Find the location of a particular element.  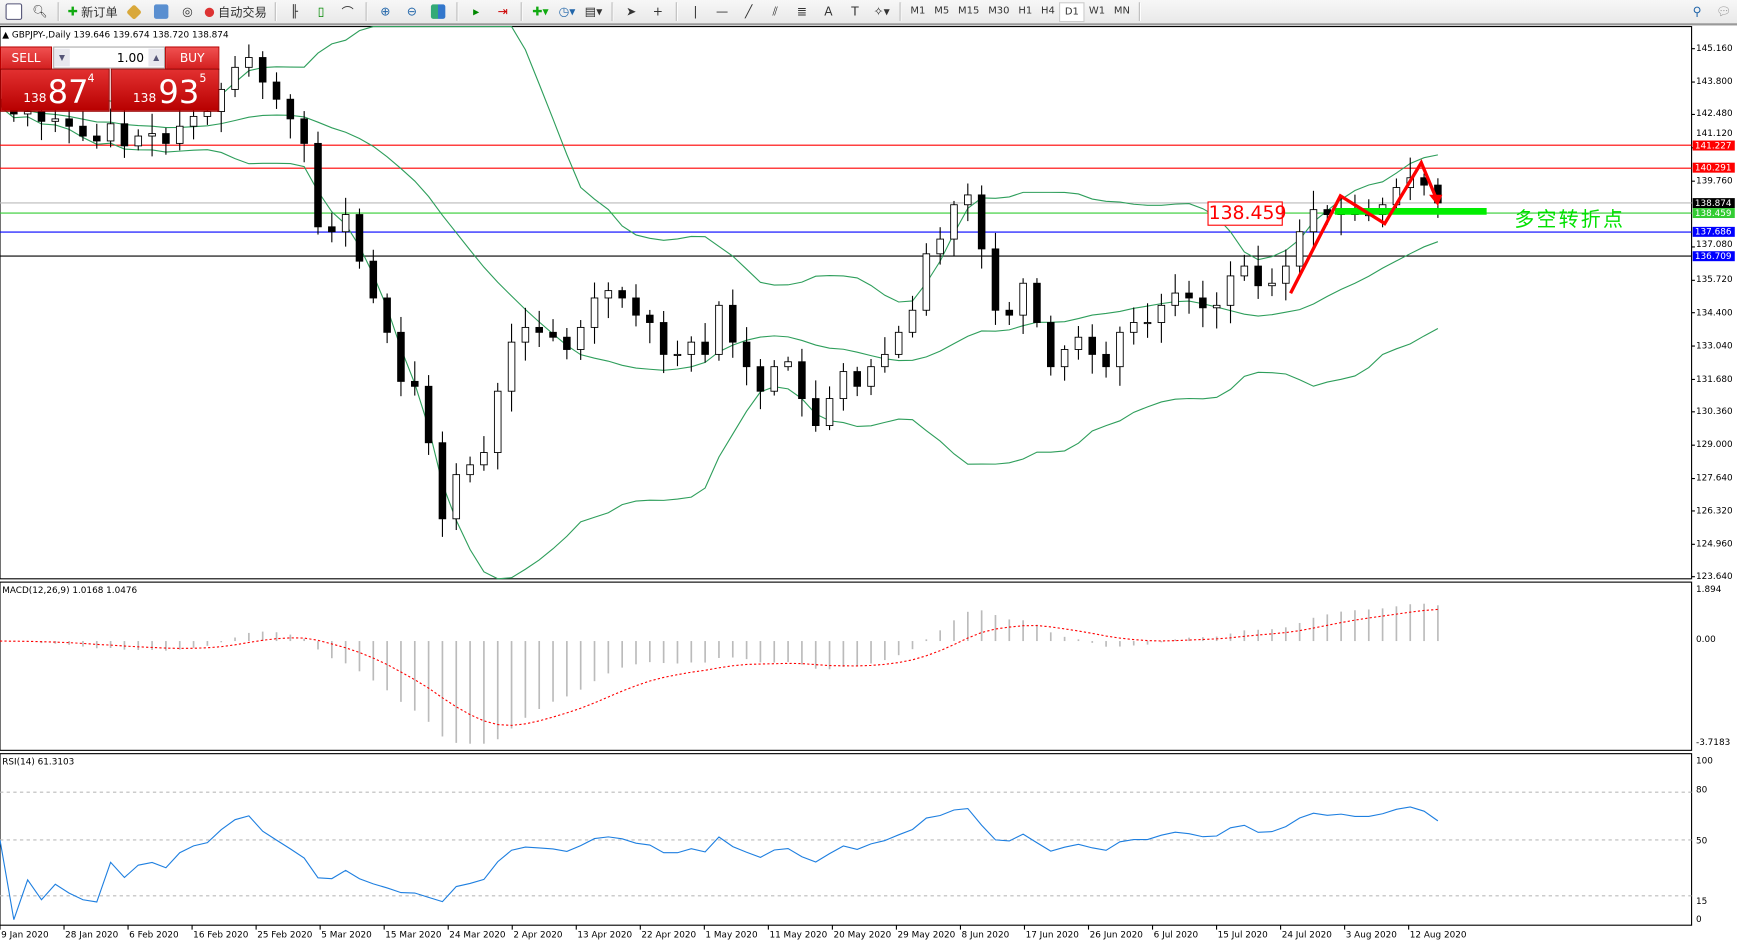

zoom-chart-icon: 🔍︎ is located at coordinates (40, 11).